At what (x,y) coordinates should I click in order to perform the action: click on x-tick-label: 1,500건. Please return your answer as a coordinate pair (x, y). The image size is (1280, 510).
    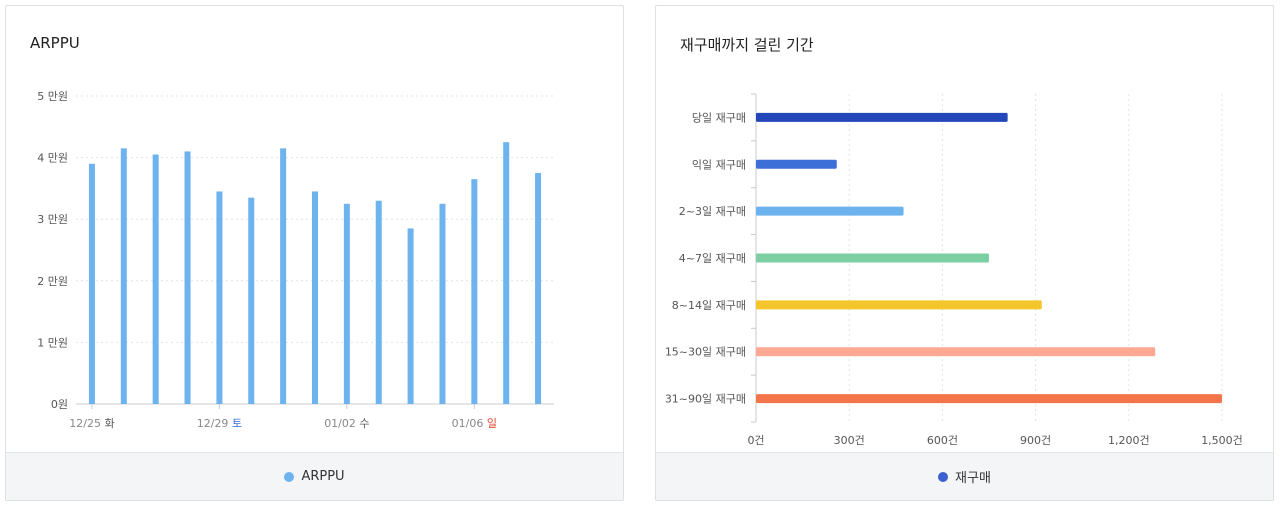
    Looking at the image, I should click on (1222, 440).